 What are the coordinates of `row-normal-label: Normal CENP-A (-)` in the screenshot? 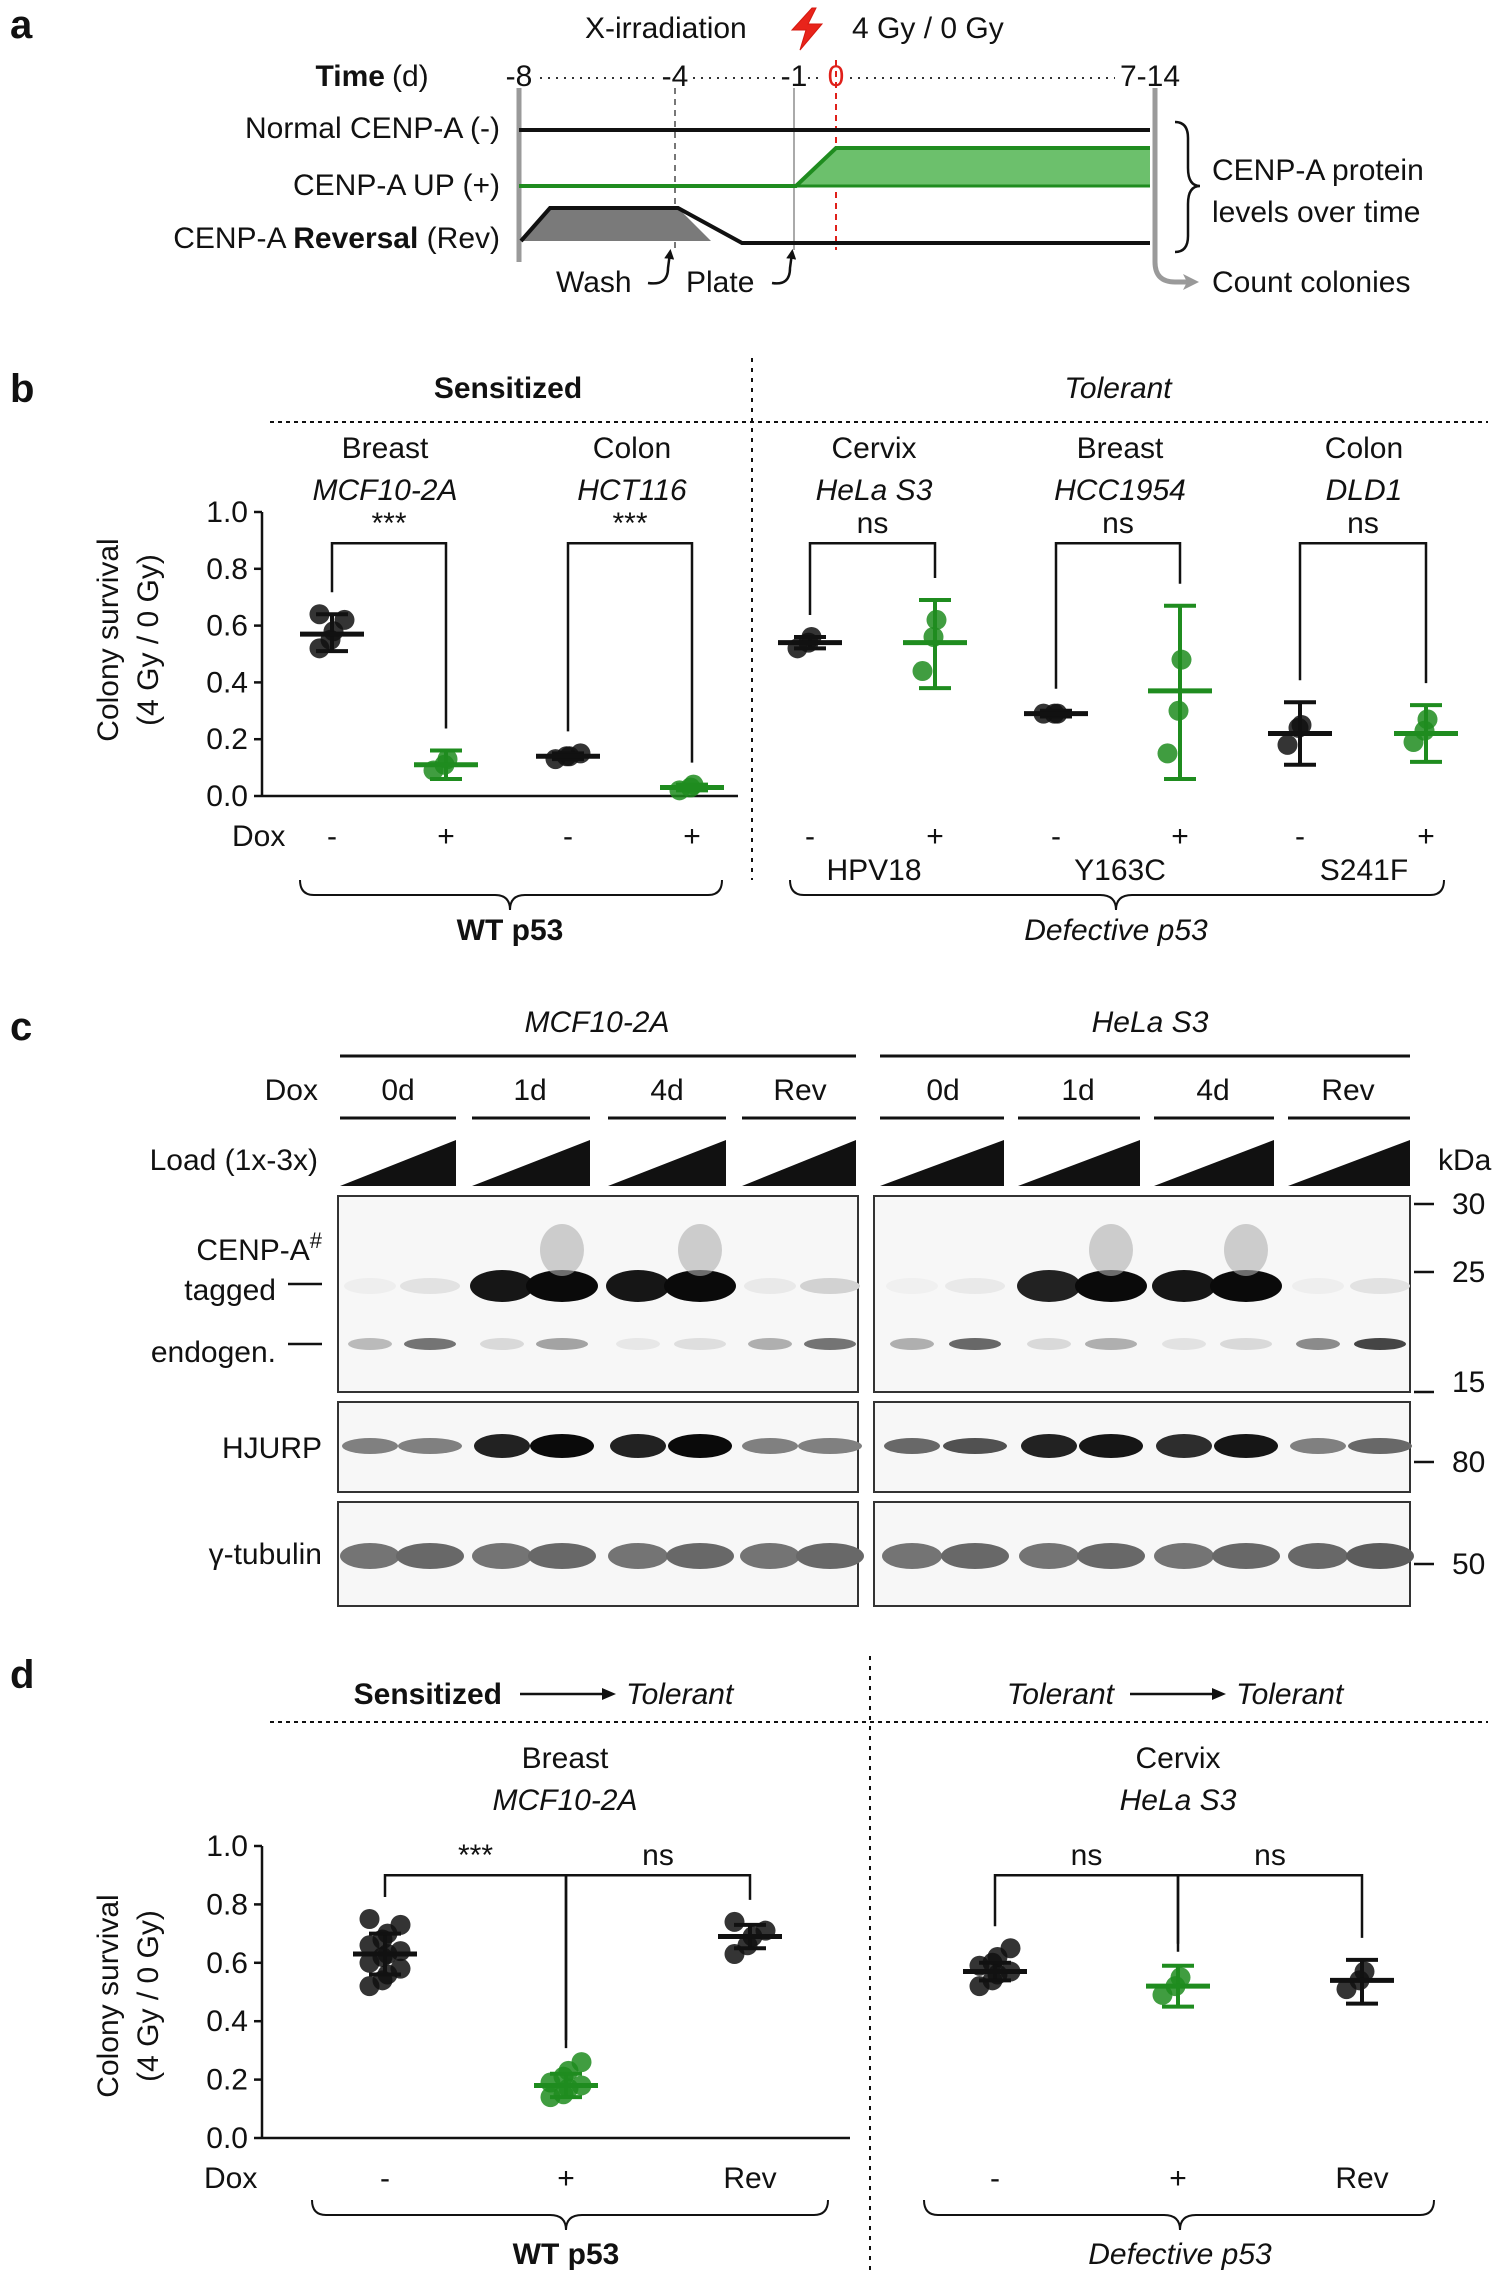 It's located at (372, 128).